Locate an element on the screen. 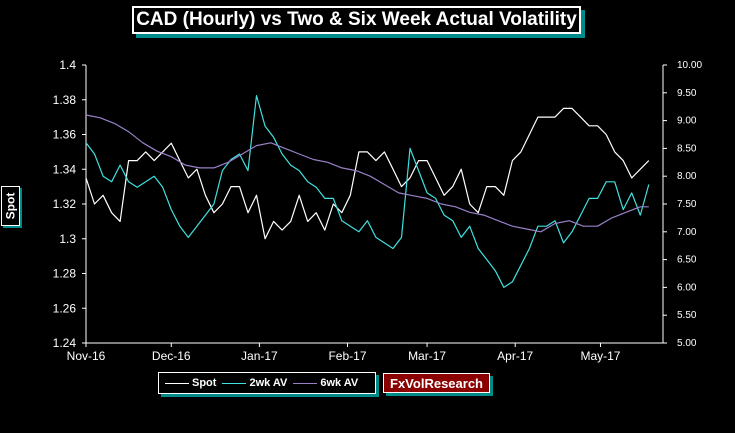 The image size is (735, 433). legend-swatch-2wk is located at coordinates (234, 383).